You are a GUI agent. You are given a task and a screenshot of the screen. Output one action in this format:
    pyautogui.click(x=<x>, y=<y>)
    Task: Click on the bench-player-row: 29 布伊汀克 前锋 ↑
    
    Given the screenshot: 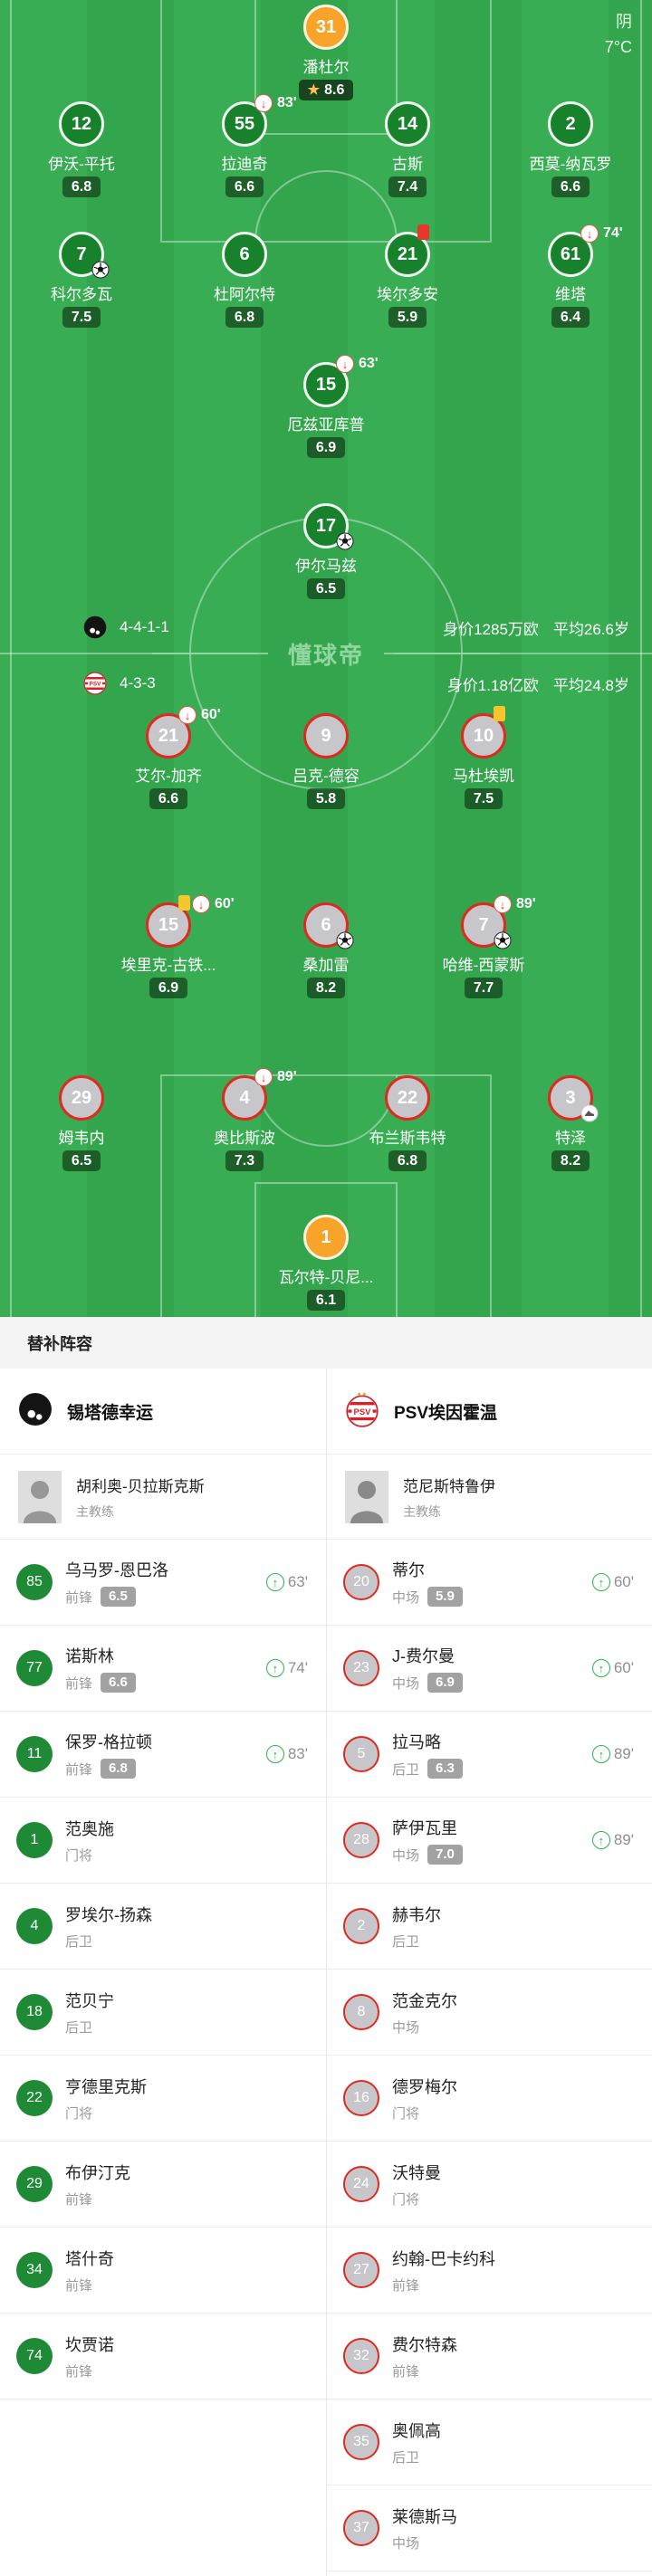 What is the action you would take?
    pyautogui.click(x=163, y=2185)
    